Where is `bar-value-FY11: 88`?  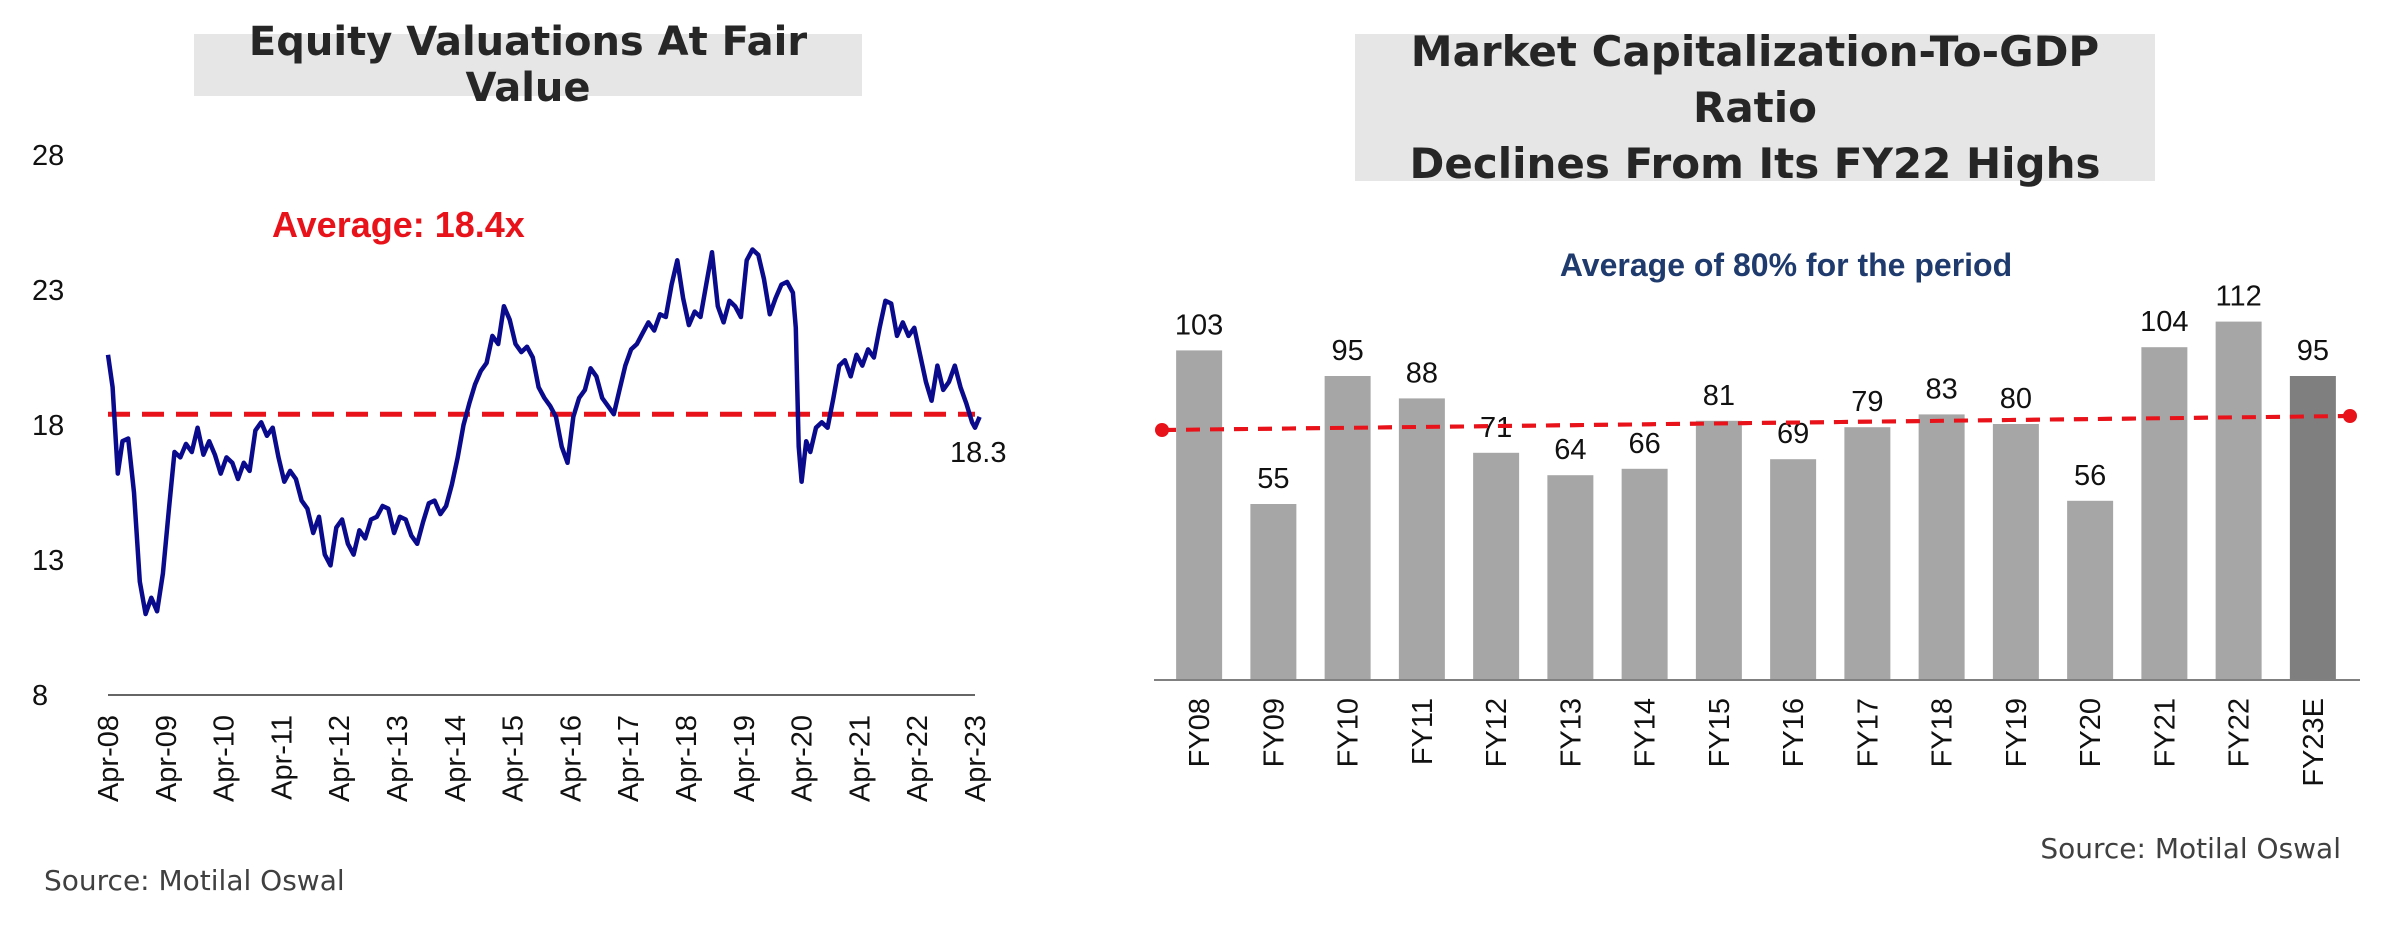 bar-value-FY11: 88 is located at coordinates (1422, 373).